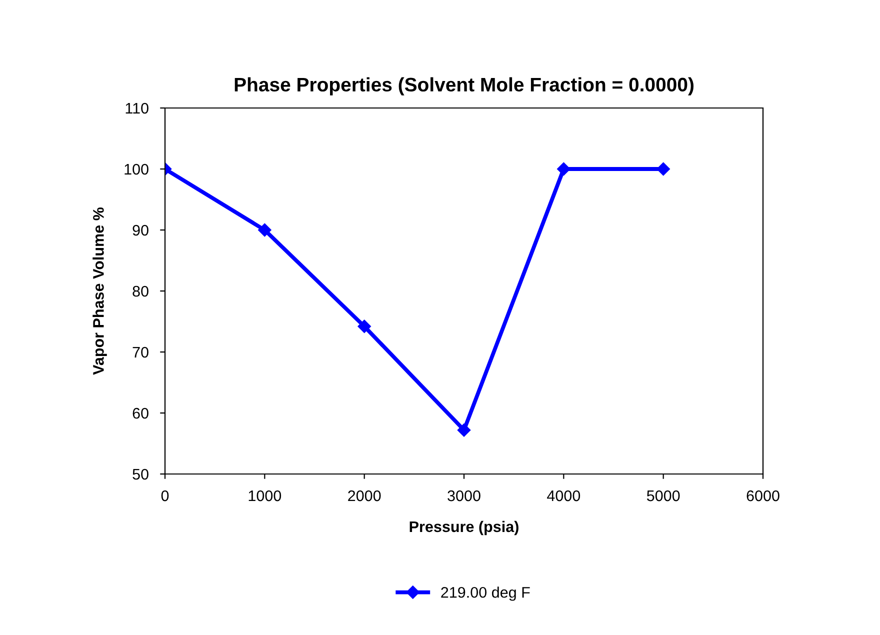 This screenshot has width=880, height=635. What do you see at coordinates (265, 496) in the screenshot?
I see `x-tick-label: 1000` at bounding box center [265, 496].